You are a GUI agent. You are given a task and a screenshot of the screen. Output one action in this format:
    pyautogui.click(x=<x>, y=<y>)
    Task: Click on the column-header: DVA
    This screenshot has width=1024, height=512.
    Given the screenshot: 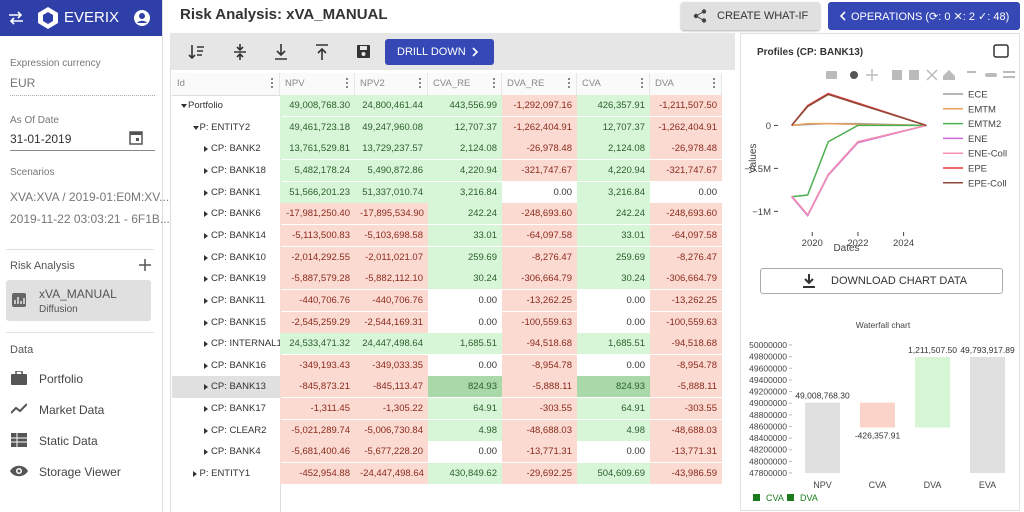 What is the action you would take?
    pyautogui.click(x=686, y=84)
    